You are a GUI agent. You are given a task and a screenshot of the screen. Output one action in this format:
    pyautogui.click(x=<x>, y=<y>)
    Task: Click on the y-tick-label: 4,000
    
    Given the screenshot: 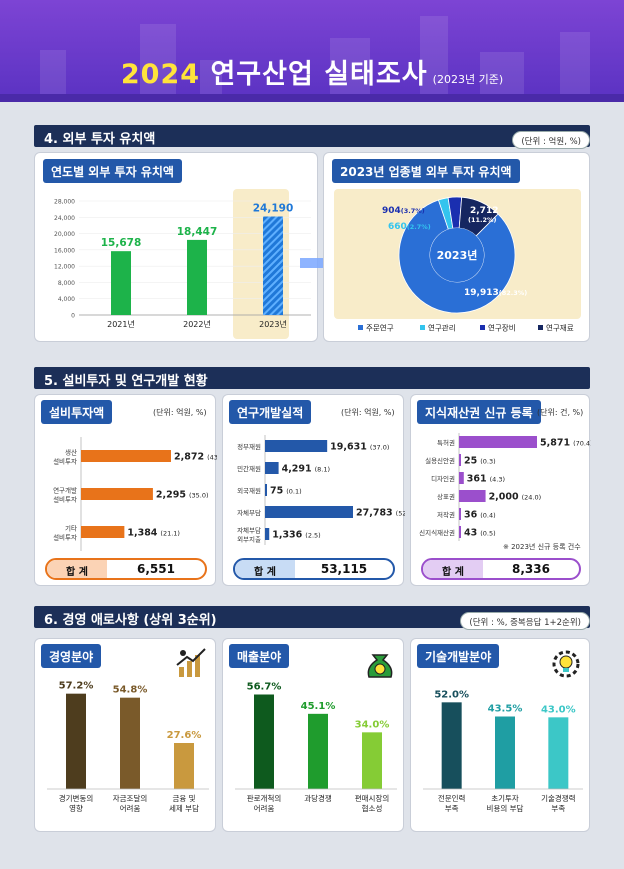 What is the action you would take?
    pyautogui.click(x=66, y=299)
    